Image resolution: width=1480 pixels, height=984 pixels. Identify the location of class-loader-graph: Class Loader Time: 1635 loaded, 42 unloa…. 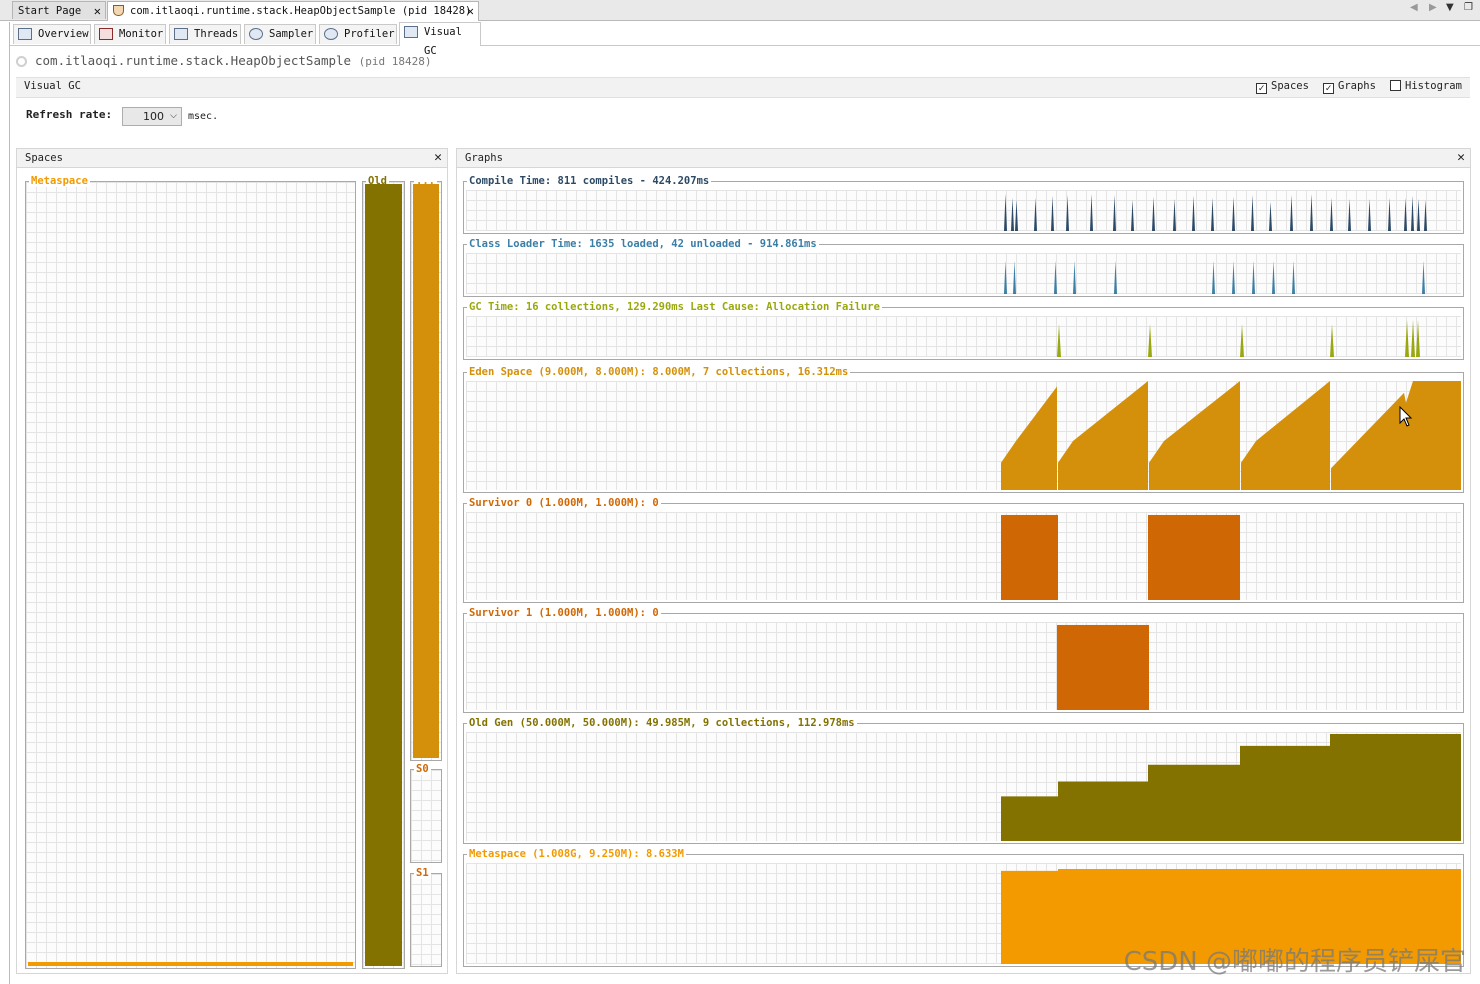
(963, 267).